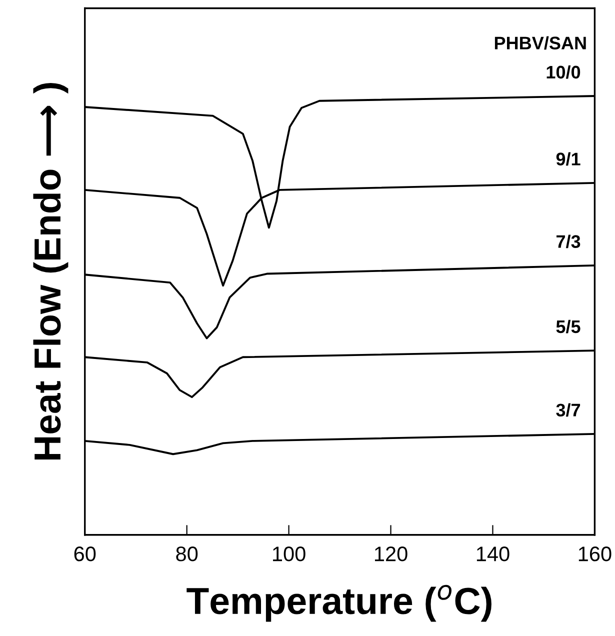 This screenshot has width=615, height=636. I want to click on series-label: 9/1, so click(568, 159).